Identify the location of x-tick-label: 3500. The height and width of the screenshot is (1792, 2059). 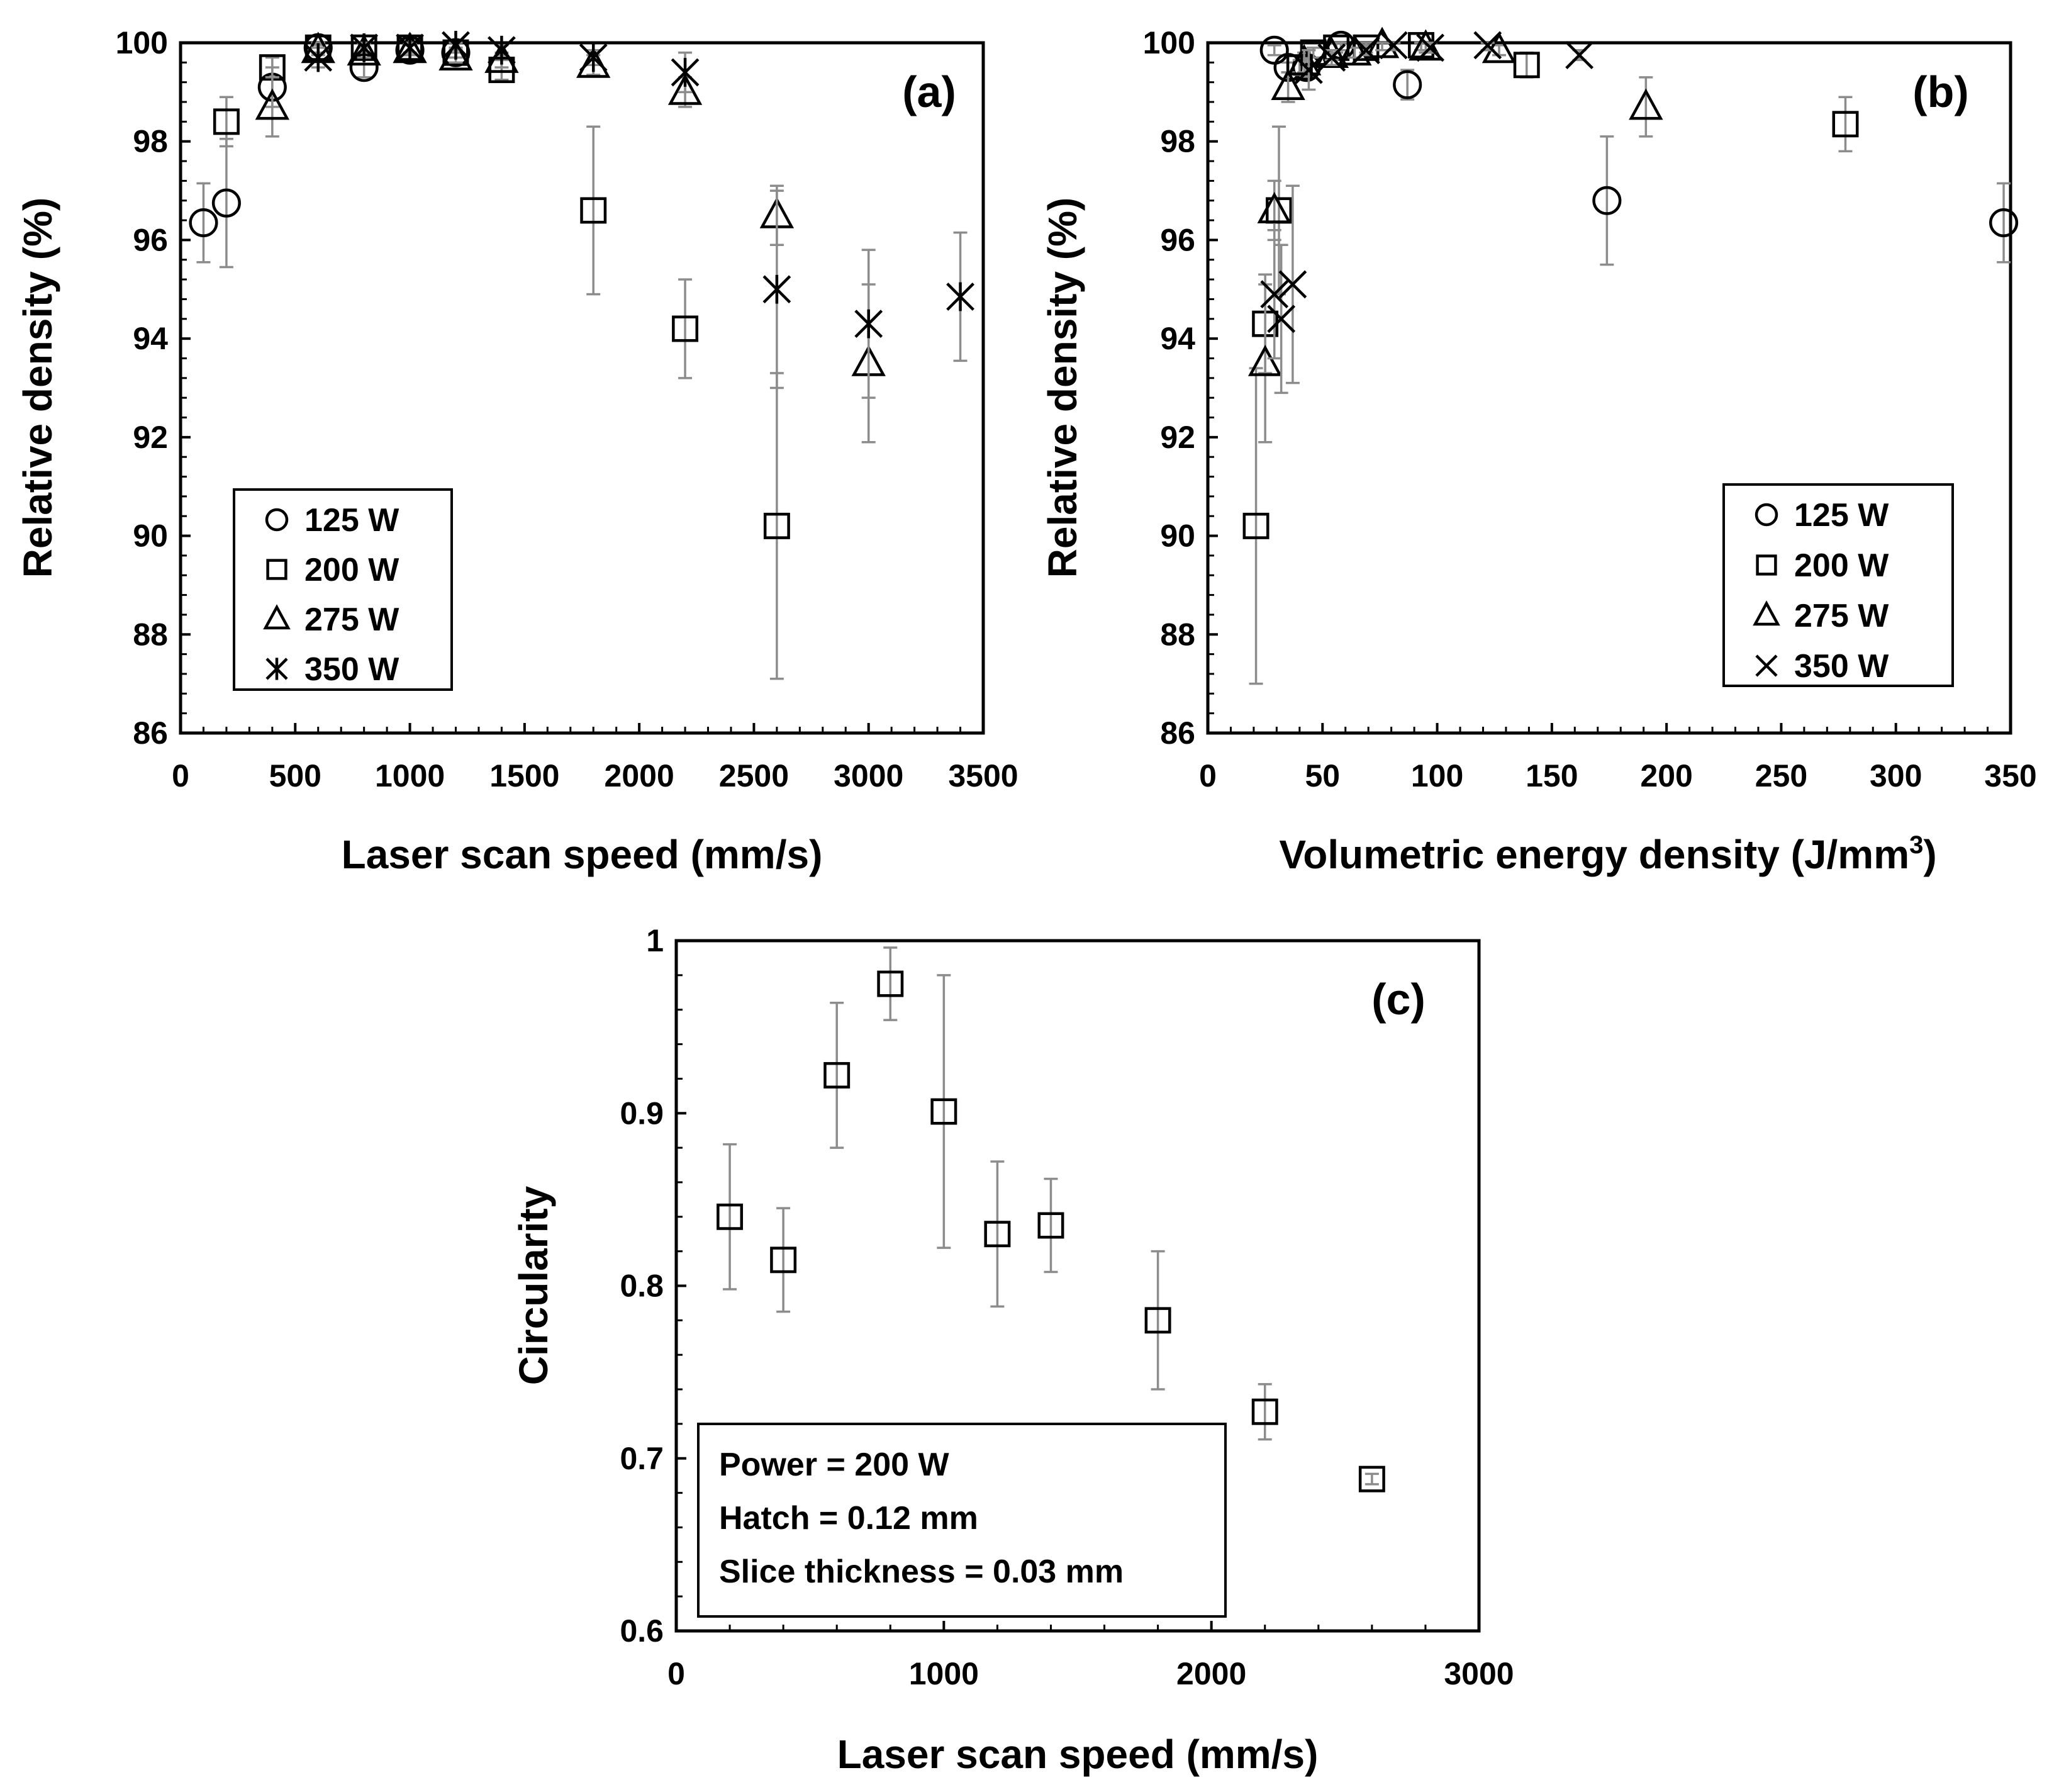
(983, 775).